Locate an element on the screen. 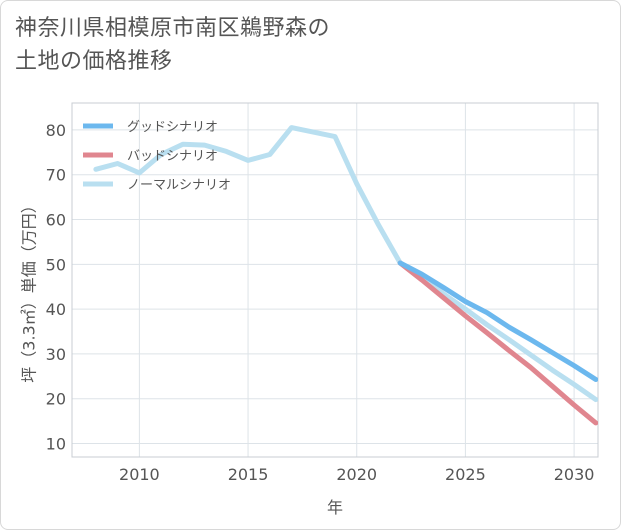 The height and width of the screenshot is (530, 621). y-tick-label: 30 is located at coordinates (56, 354).